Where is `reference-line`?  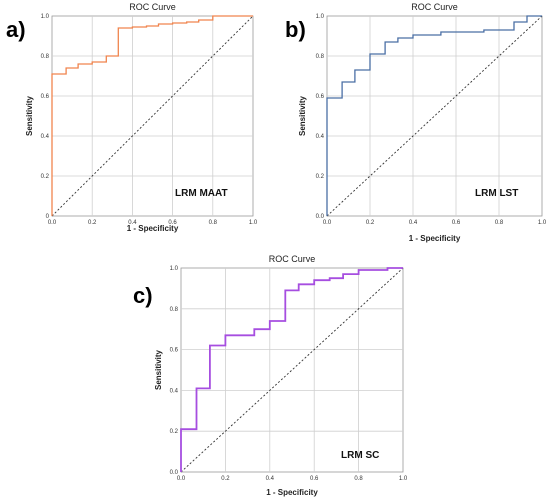 reference-line is located at coordinates (152, 116).